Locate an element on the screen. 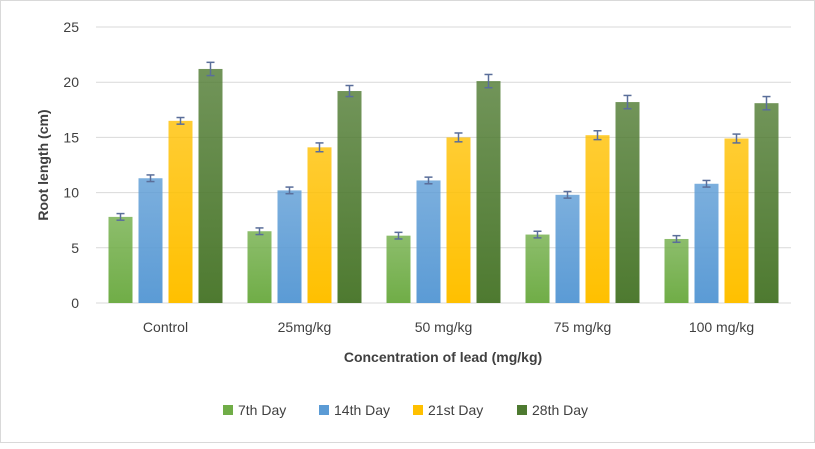 The image size is (815, 449). y-tick-label: 20 is located at coordinates (71, 82).